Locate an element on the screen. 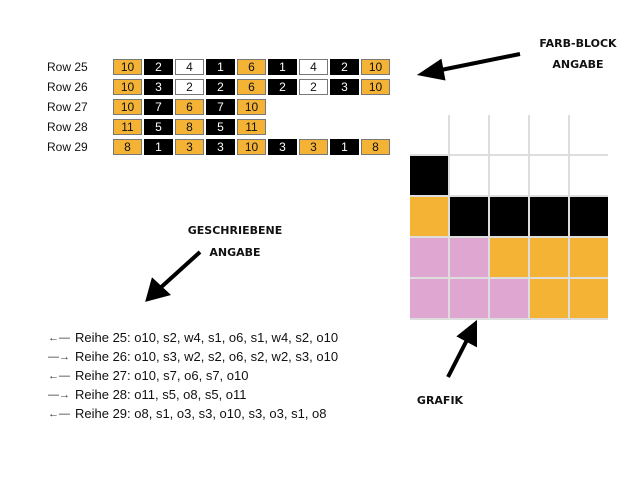 The width and height of the screenshot is (640, 480). block-row: Row 27 10 7 6 7 10 is located at coordinates (157, 107).